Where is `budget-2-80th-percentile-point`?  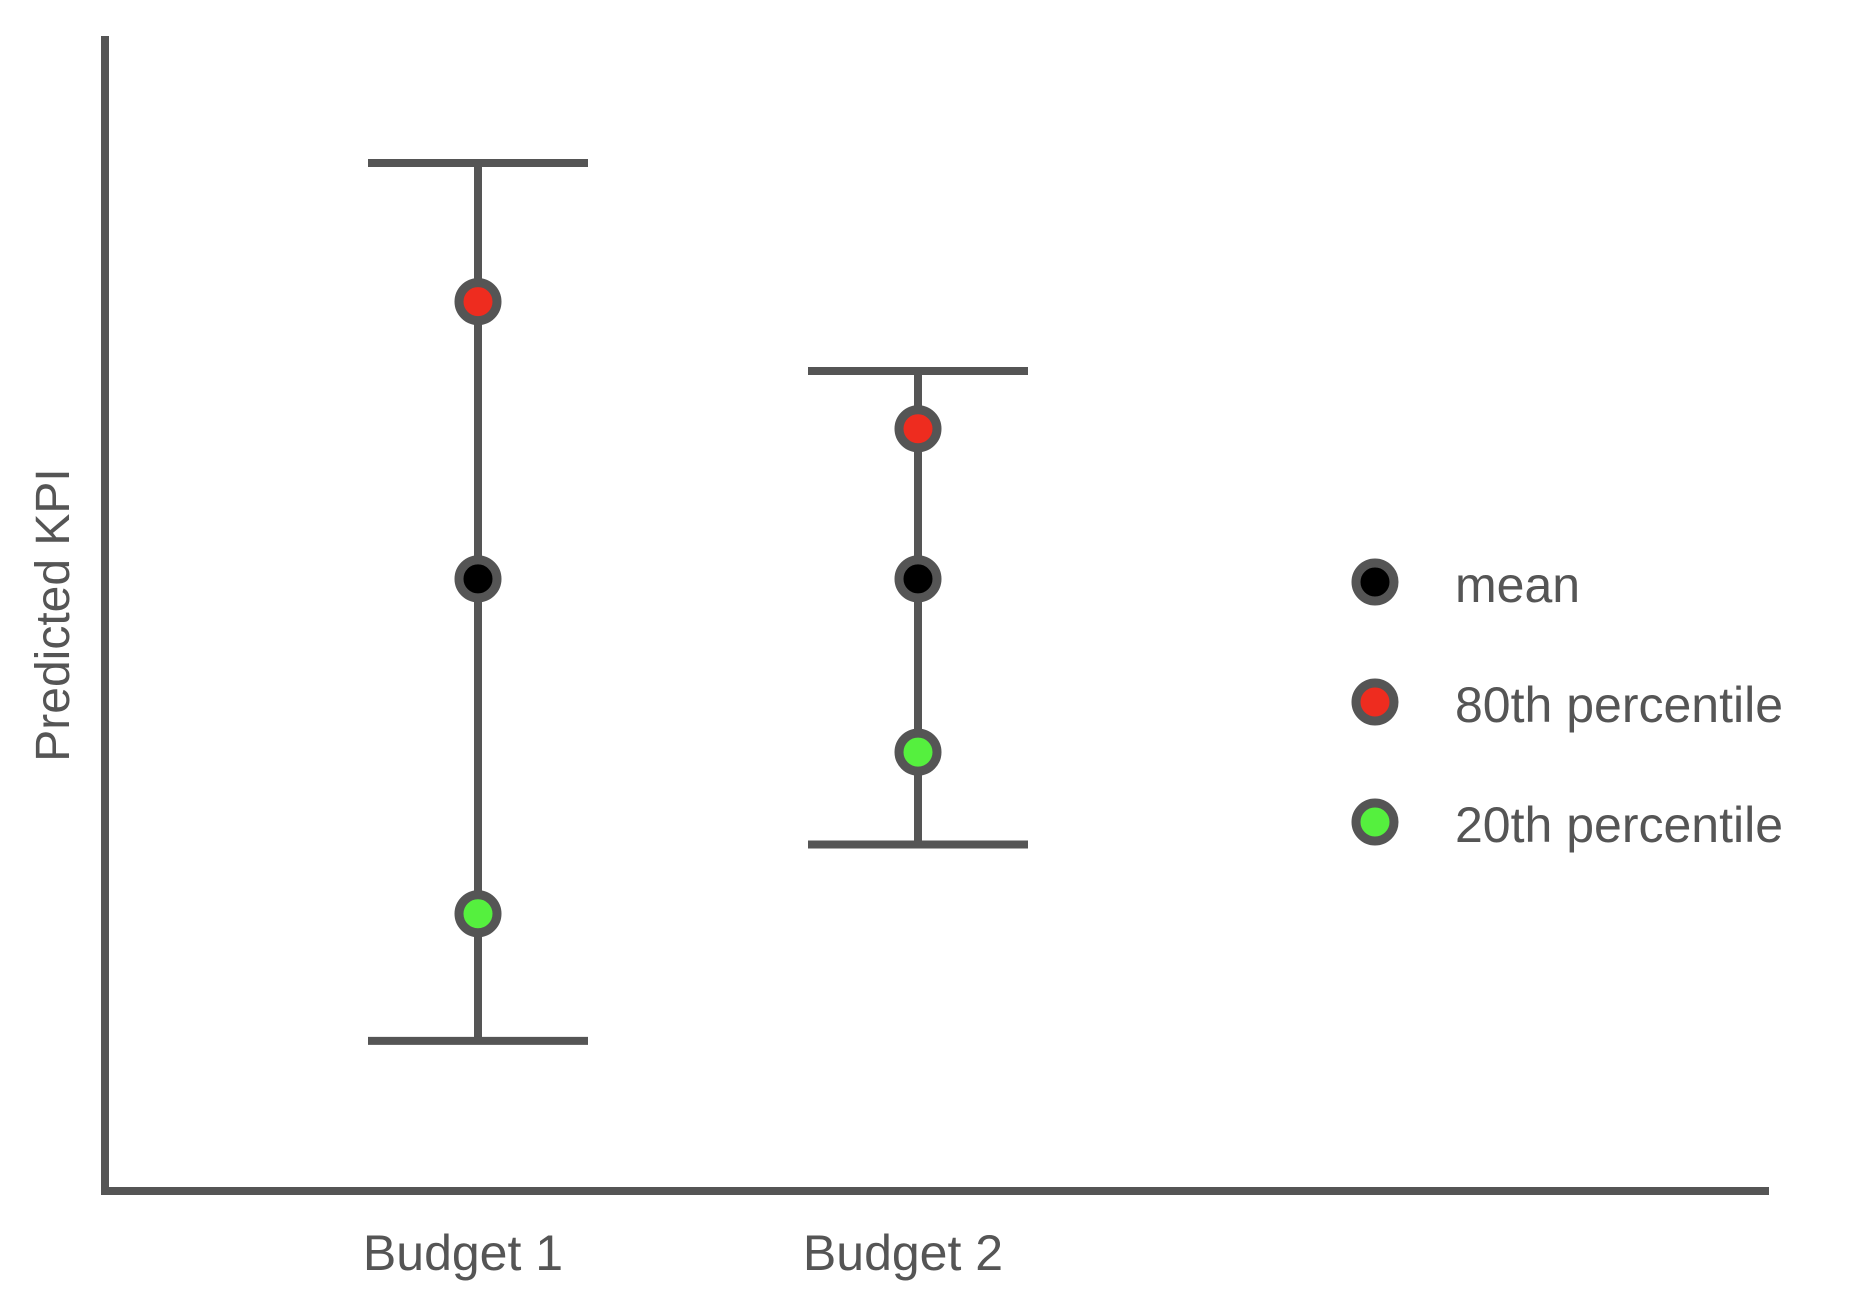 budget-2-80th-percentile-point is located at coordinates (918, 429).